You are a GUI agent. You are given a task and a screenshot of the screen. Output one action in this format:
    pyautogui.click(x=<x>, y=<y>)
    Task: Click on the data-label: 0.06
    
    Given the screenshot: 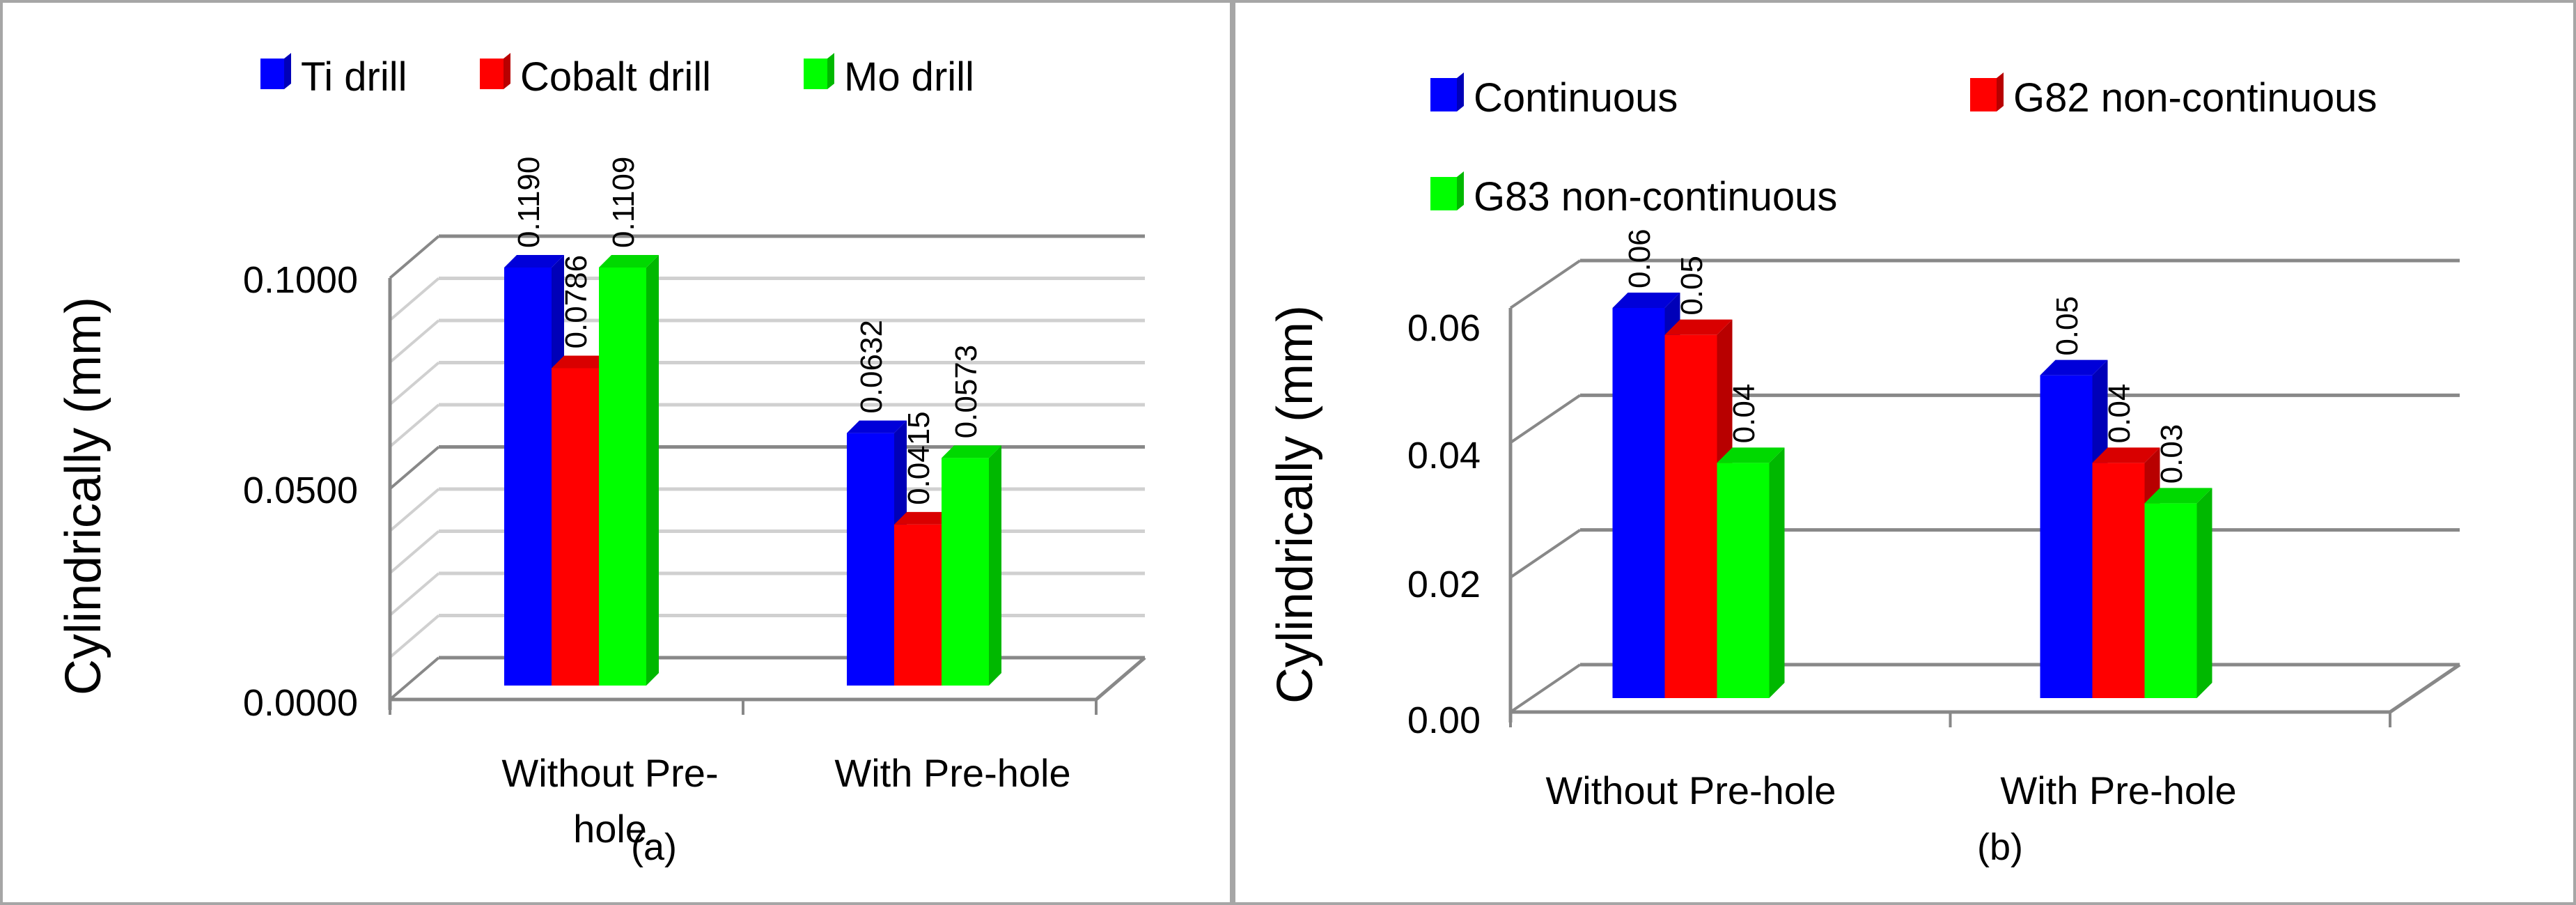 What is the action you would take?
    pyautogui.click(x=1640, y=258)
    